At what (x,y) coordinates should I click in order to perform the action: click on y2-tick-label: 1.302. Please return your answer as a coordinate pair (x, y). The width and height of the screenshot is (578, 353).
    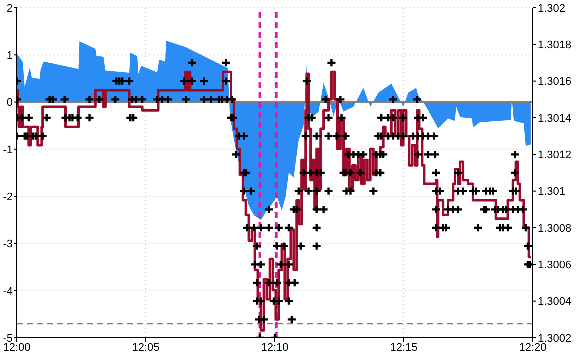
    Looking at the image, I should click on (552, 8).